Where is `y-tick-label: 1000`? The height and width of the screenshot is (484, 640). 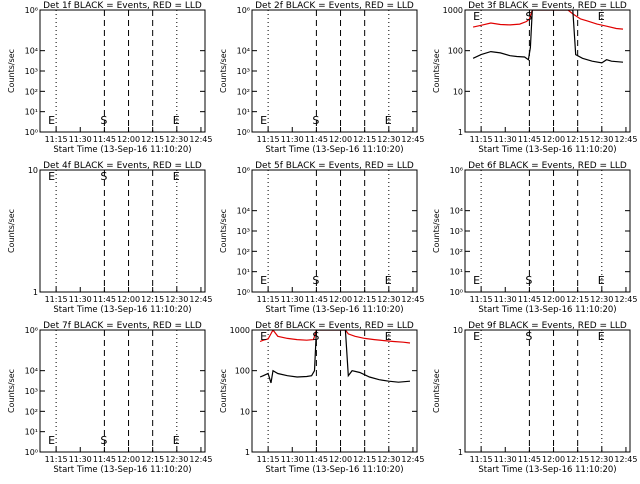 y-tick-label: 1000 is located at coordinates (453, 10).